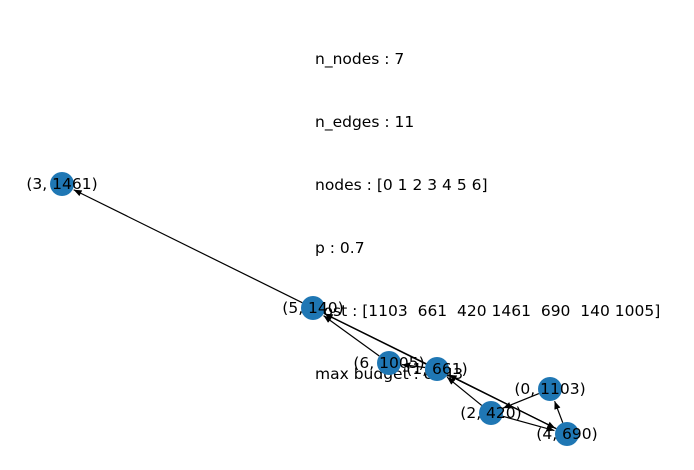 This screenshot has width=694, height=470. What do you see at coordinates (401, 185) in the screenshot?
I see `info-nodes: nodes : [0 1 2 3 4 5 6]` at bounding box center [401, 185].